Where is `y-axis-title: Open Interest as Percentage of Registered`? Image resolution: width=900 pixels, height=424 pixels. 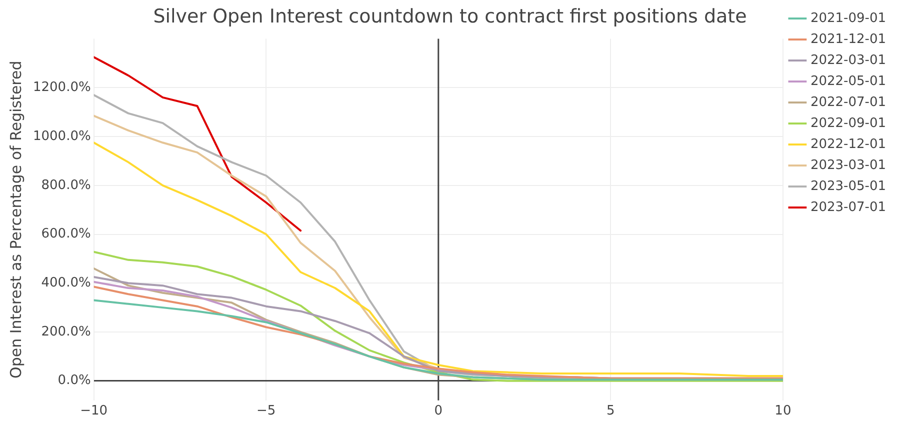
y-axis-title: Open Interest as Percentage of Registered is located at coordinates (15, 219).